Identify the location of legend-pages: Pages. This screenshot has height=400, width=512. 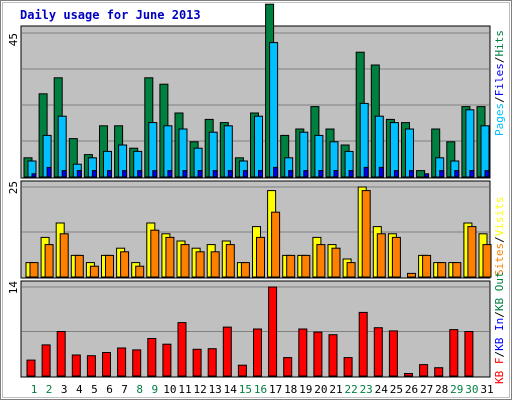
(499, 119).